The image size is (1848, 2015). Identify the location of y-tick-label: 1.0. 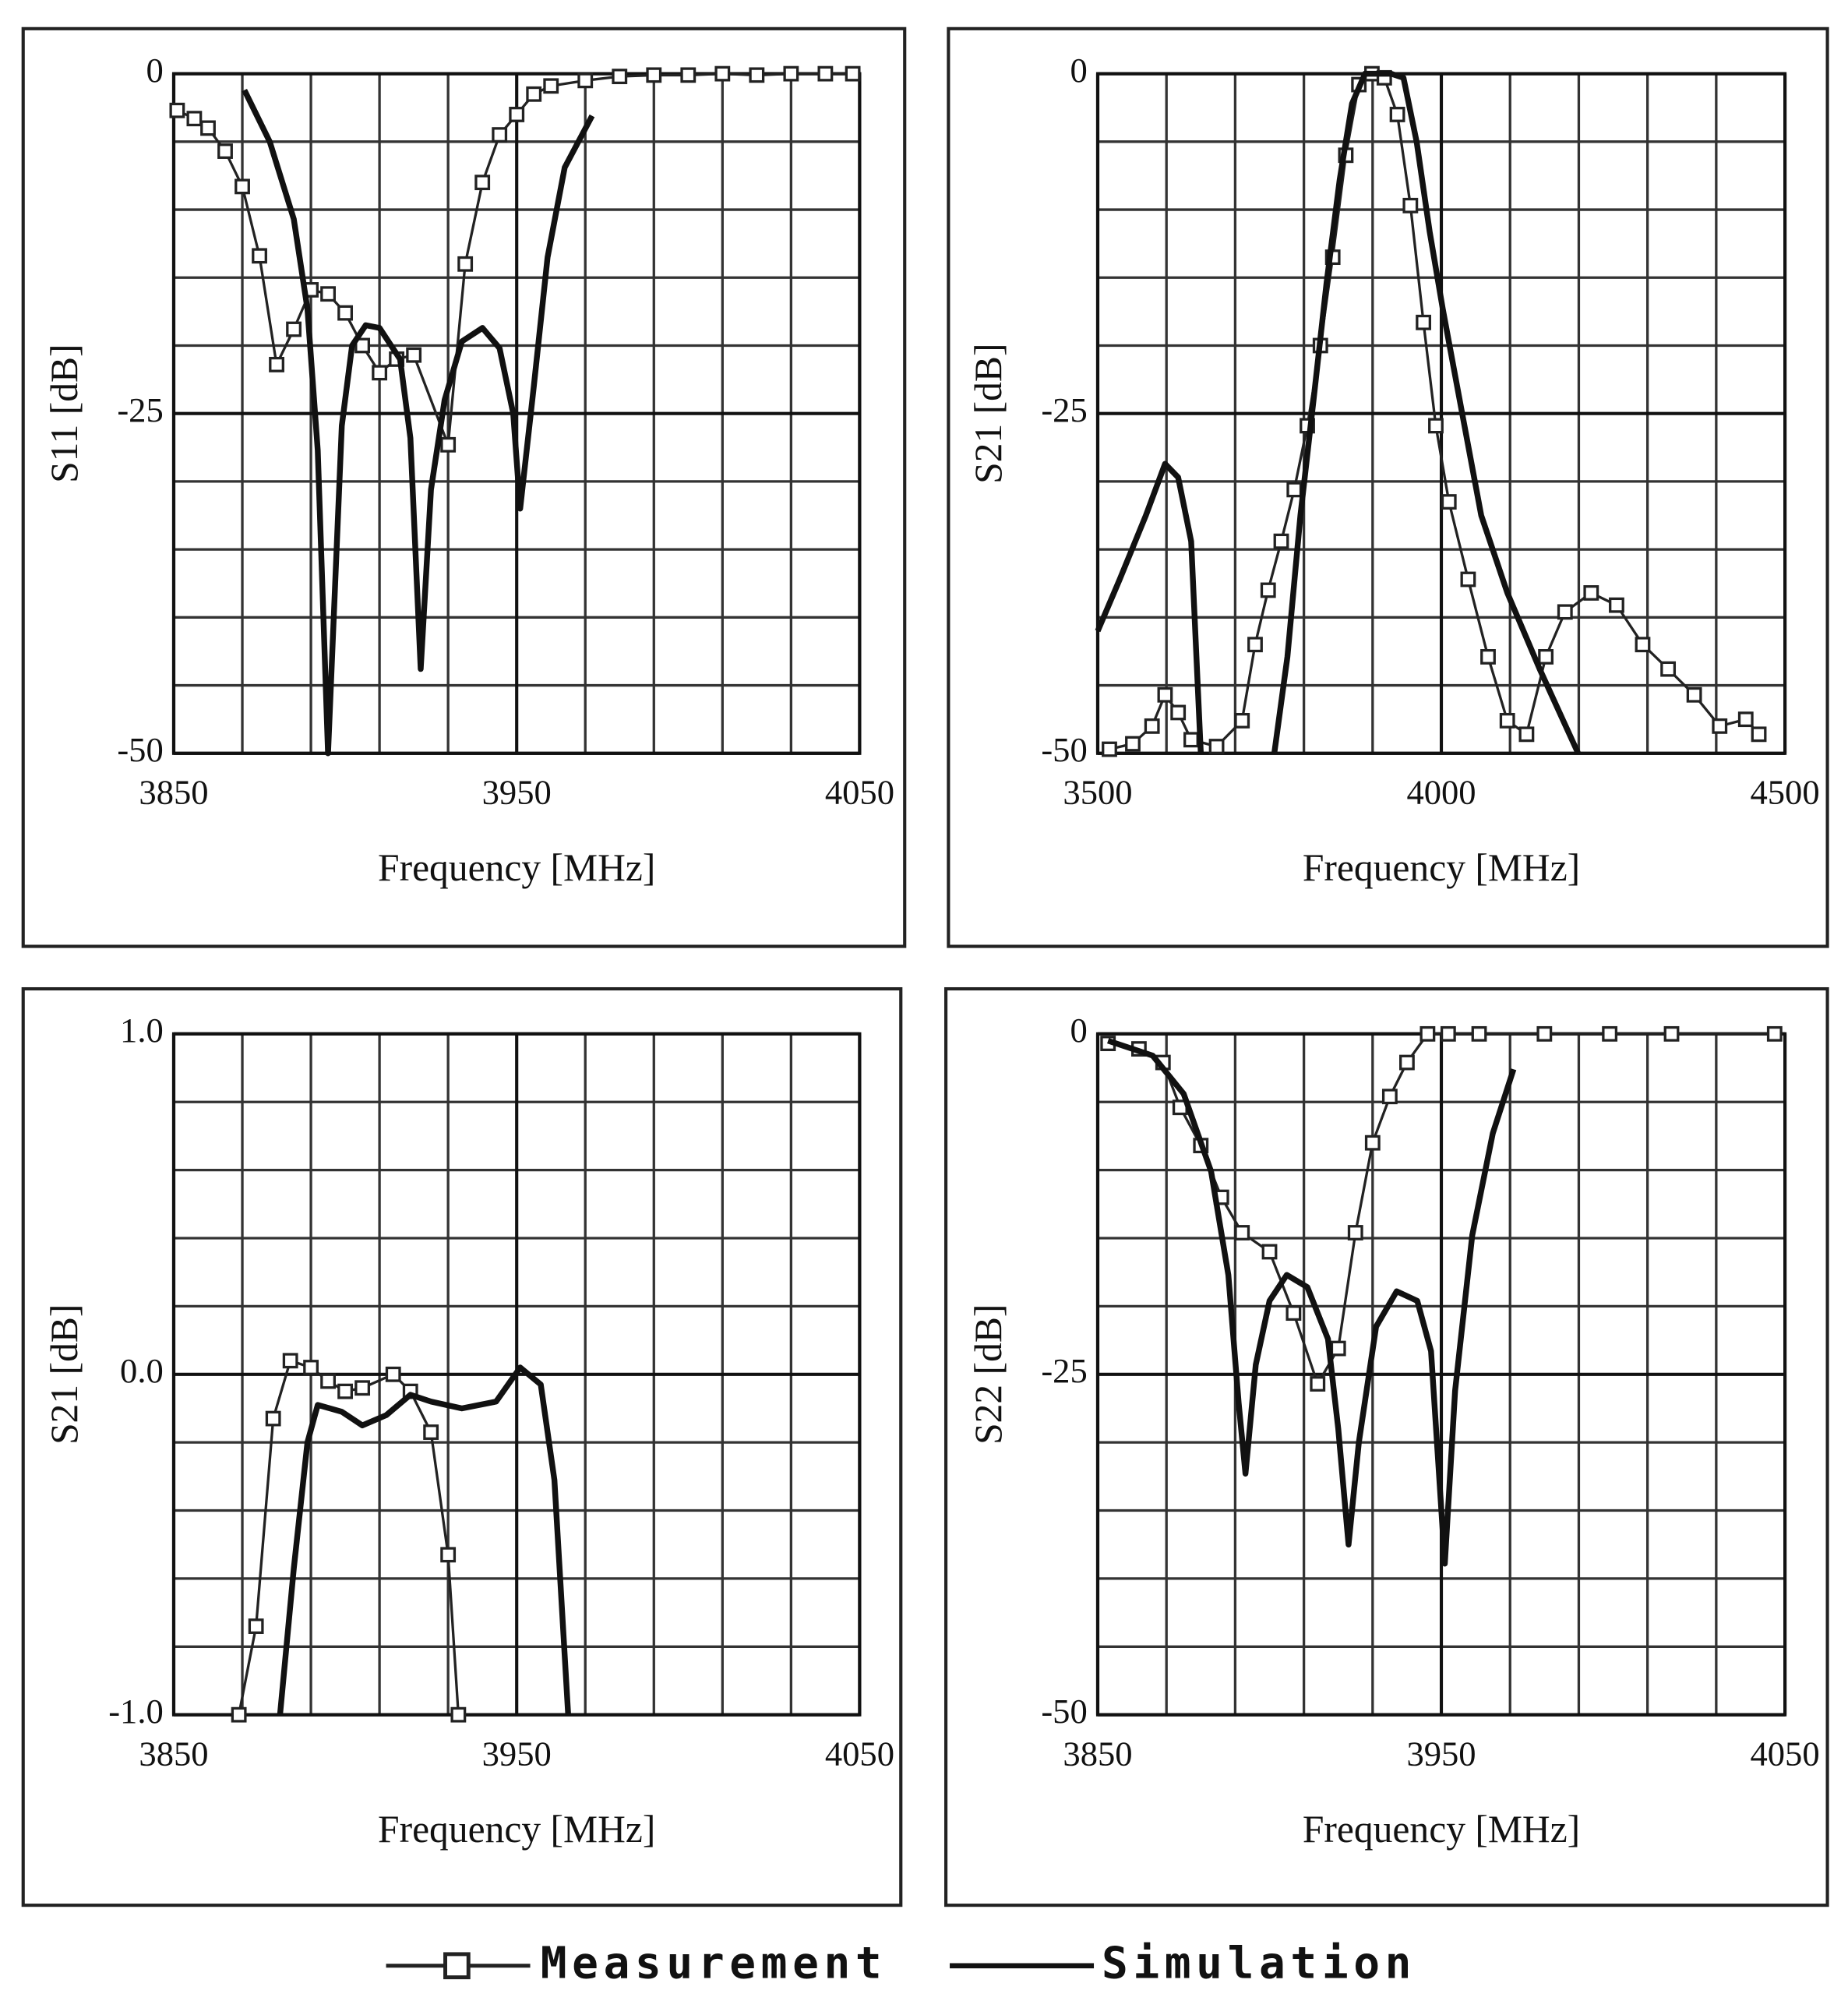
(142, 1030).